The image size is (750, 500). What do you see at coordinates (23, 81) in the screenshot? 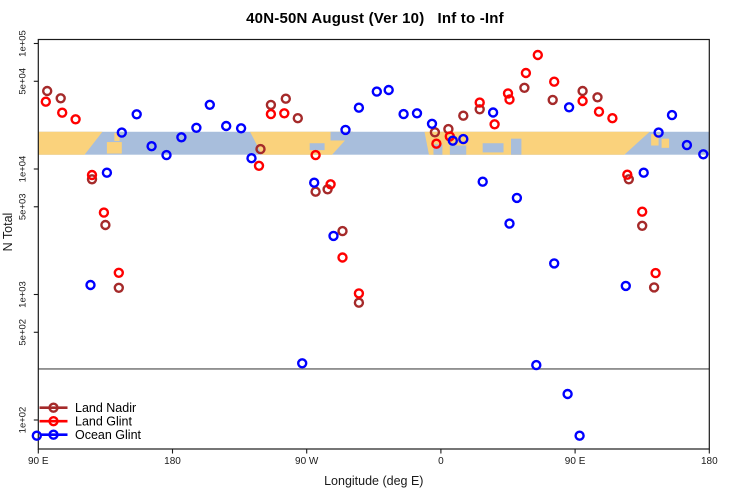
I see `y-tick-label: 5e+04` at bounding box center [23, 81].